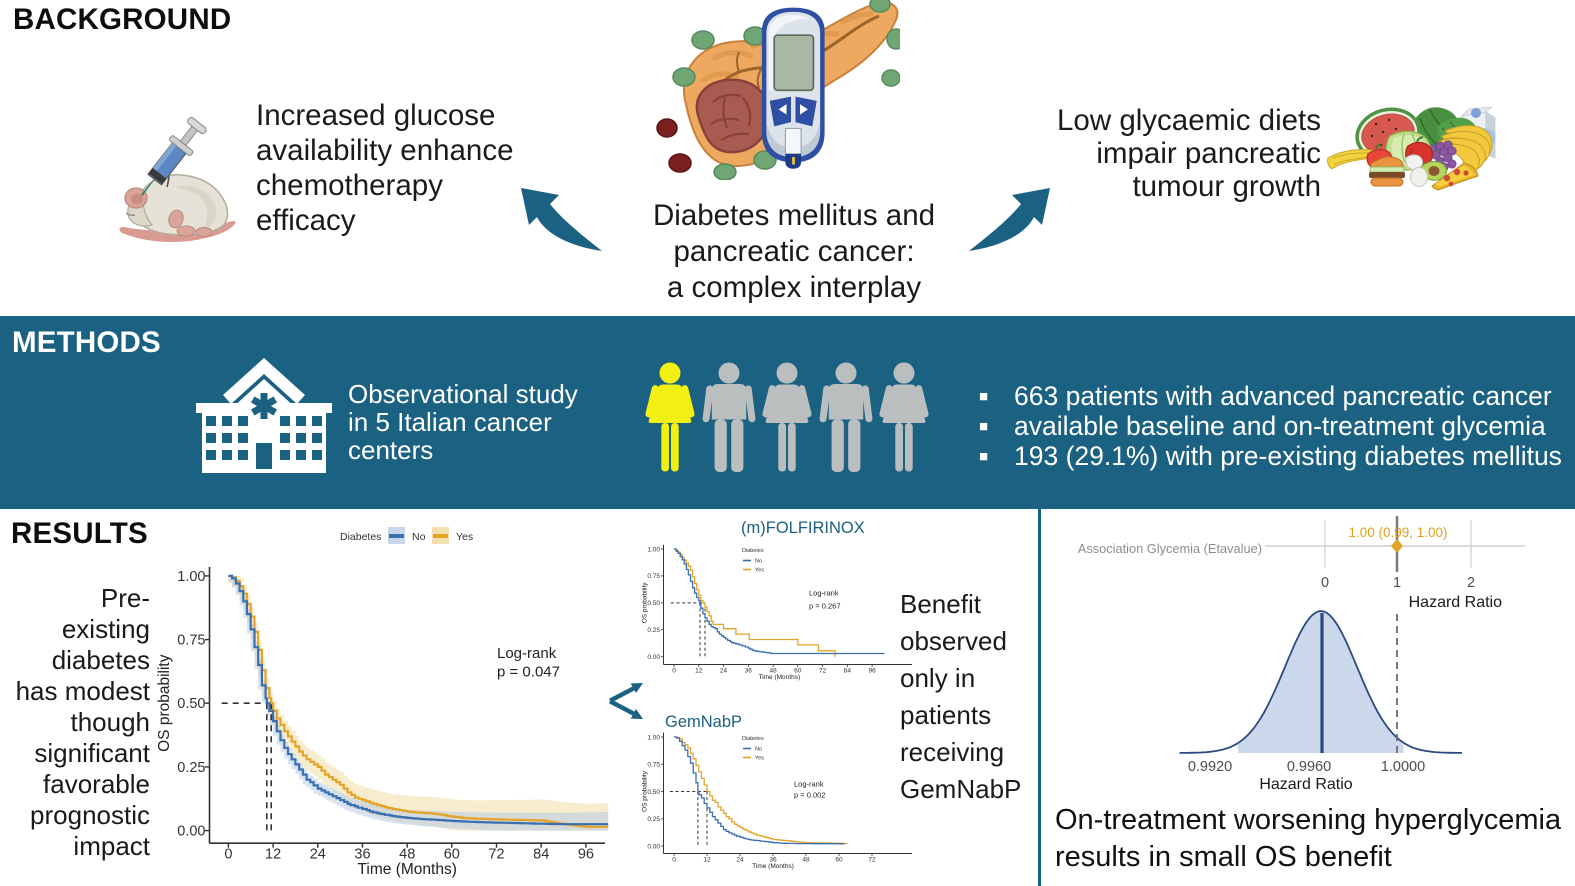 The image size is (1575, 886). I want to click on svg-text: 0.9960, so click(1309, 767).